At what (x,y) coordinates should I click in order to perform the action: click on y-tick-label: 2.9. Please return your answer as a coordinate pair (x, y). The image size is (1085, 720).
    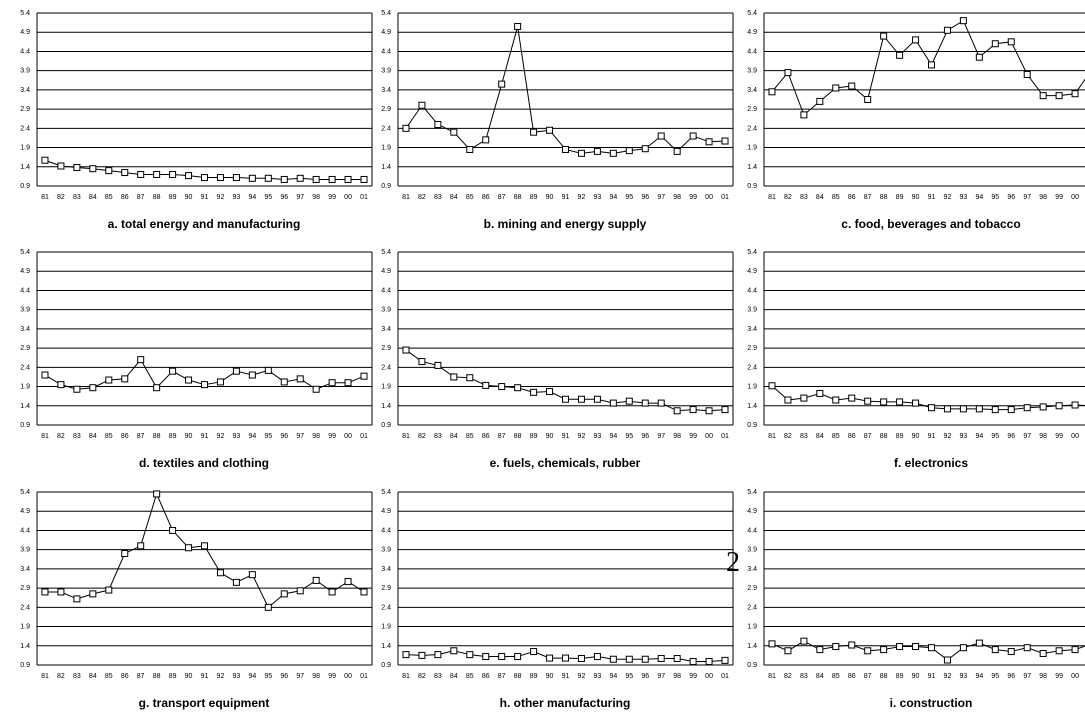
    Looking at the image, I should click on (25, 109).